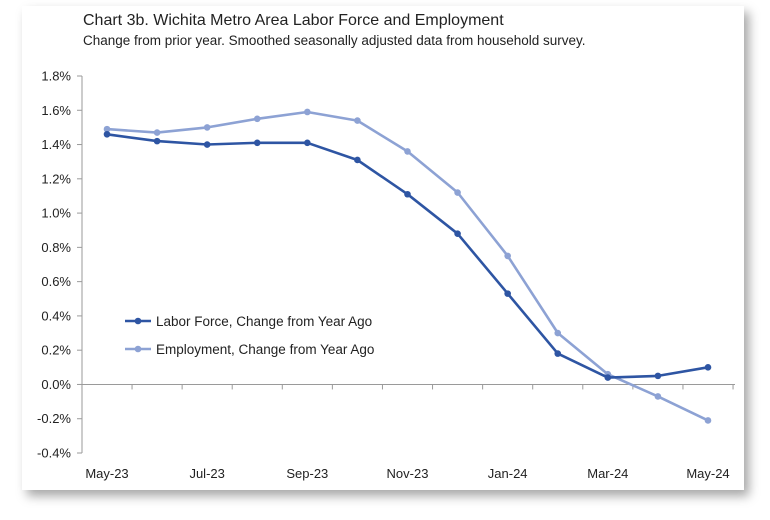 The height and width of the screenshot is (520, 770). I want to click on x-tick-label: Jan-24, so click(508, 473).